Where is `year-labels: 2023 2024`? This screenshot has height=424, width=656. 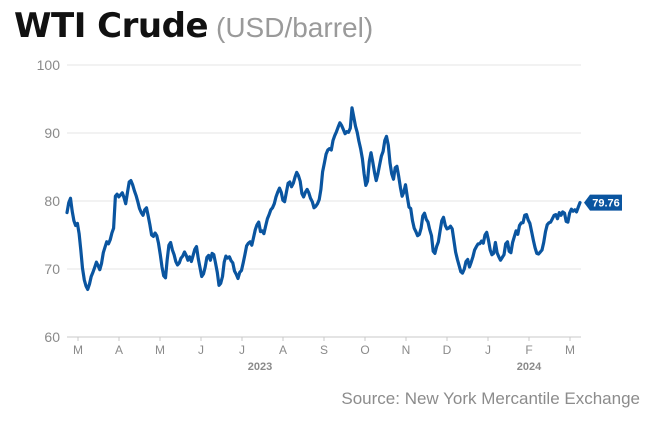 year-labels: 2023 2024 is located at coordinates (395, 367).